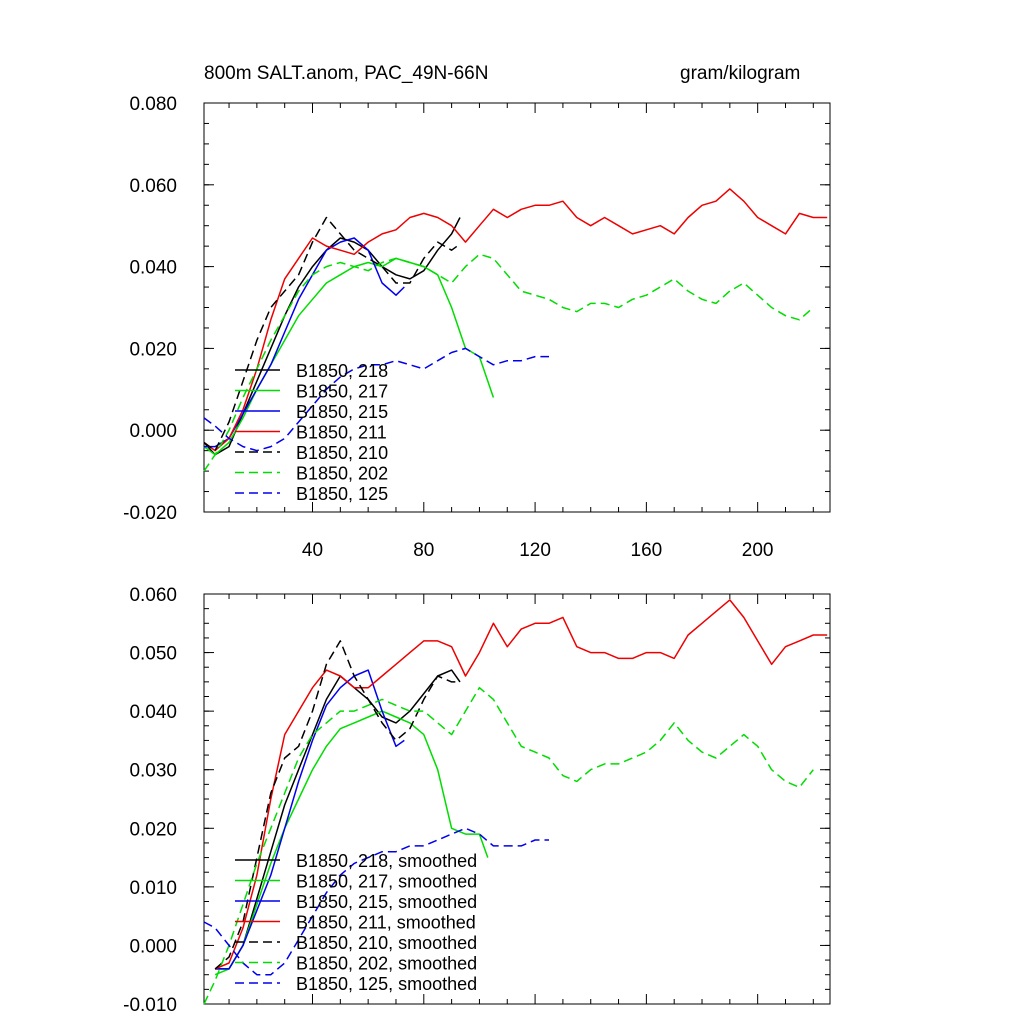 The image size is (1024, 1024). Describe the element at coordinates (342, 392) in the screenshot. I see `legend-label-2: B1850, 217` at that location.